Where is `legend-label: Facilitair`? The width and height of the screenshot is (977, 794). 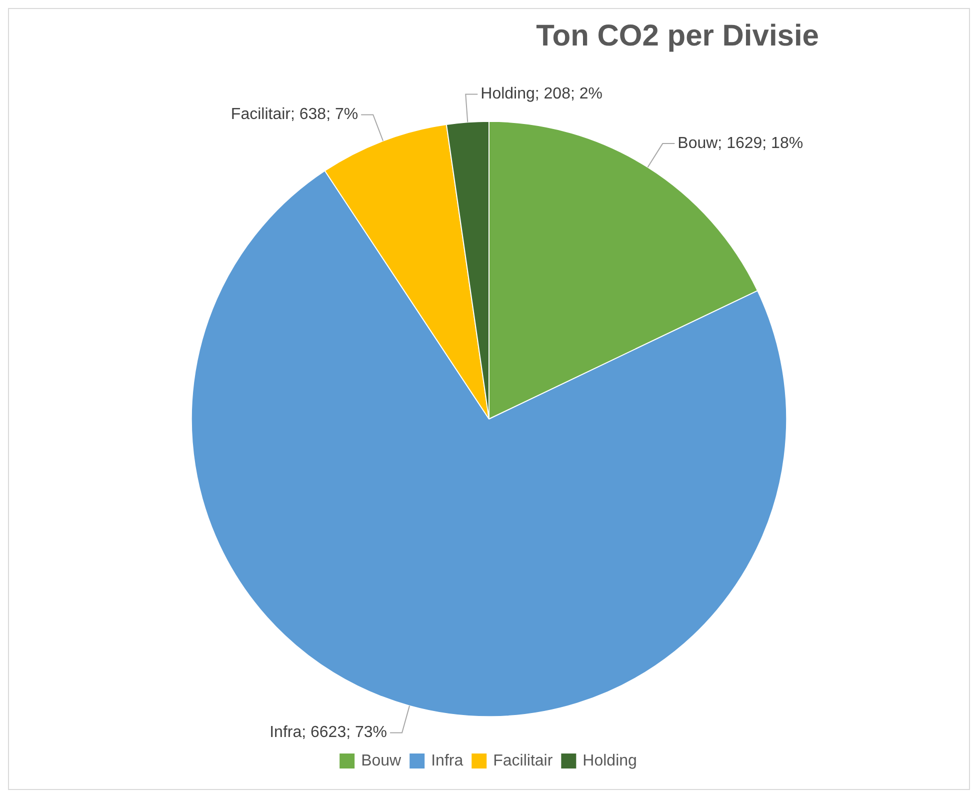
legend-label: Facilitair is located at coordinates (523, 761).